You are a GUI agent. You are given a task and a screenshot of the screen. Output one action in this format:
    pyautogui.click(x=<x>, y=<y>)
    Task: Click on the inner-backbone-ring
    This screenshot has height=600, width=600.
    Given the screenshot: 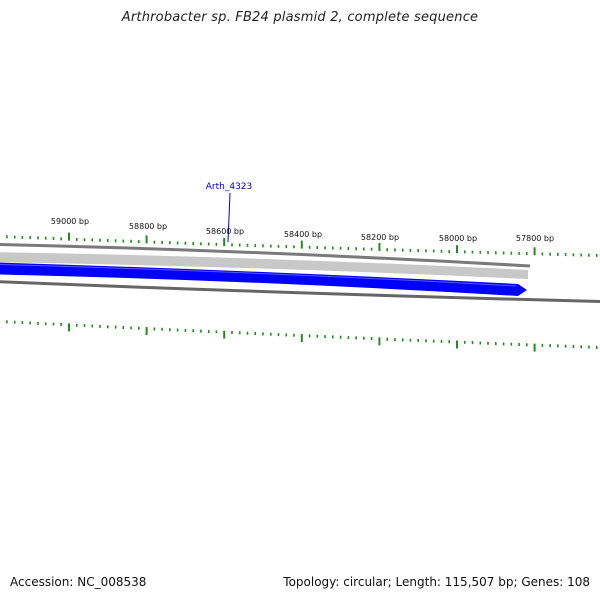 What is the action you would take?
    pyautogui.click(x=300, y=291)
    